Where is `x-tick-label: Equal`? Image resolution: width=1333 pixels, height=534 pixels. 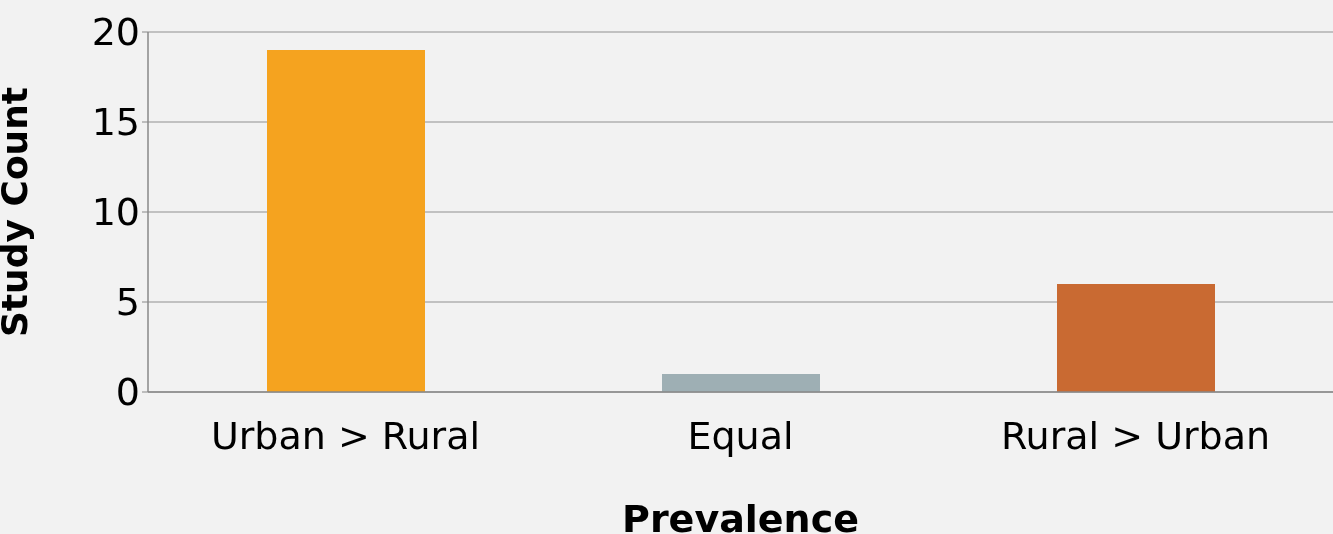
x-tick-label: Equal is located at coordinates (740, 435).